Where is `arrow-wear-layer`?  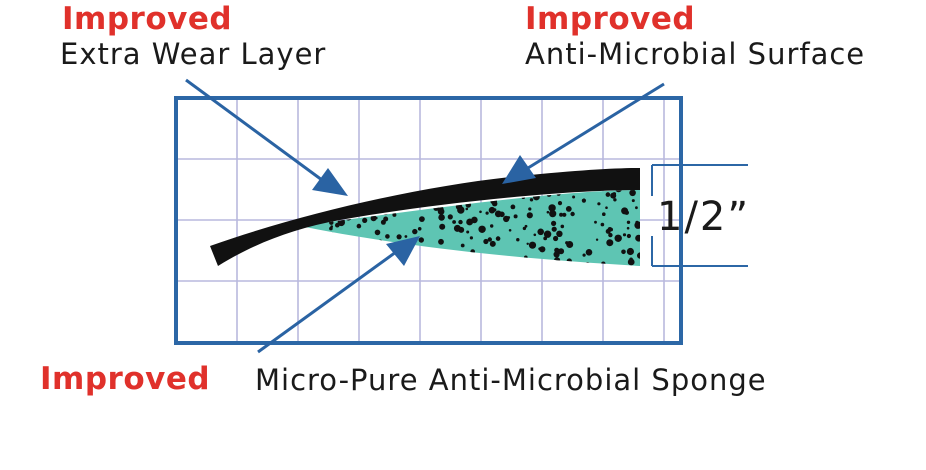 arrow-wear-layer is located at coordinates (266, 137).